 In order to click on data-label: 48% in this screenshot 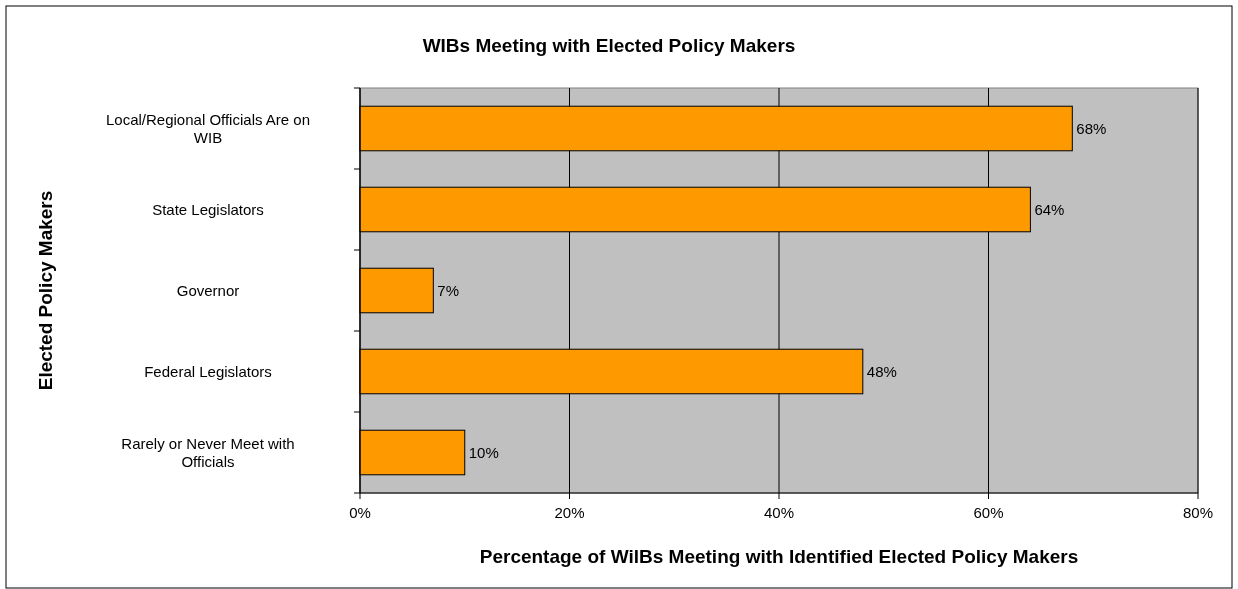, I will do `click(881, 371)`.